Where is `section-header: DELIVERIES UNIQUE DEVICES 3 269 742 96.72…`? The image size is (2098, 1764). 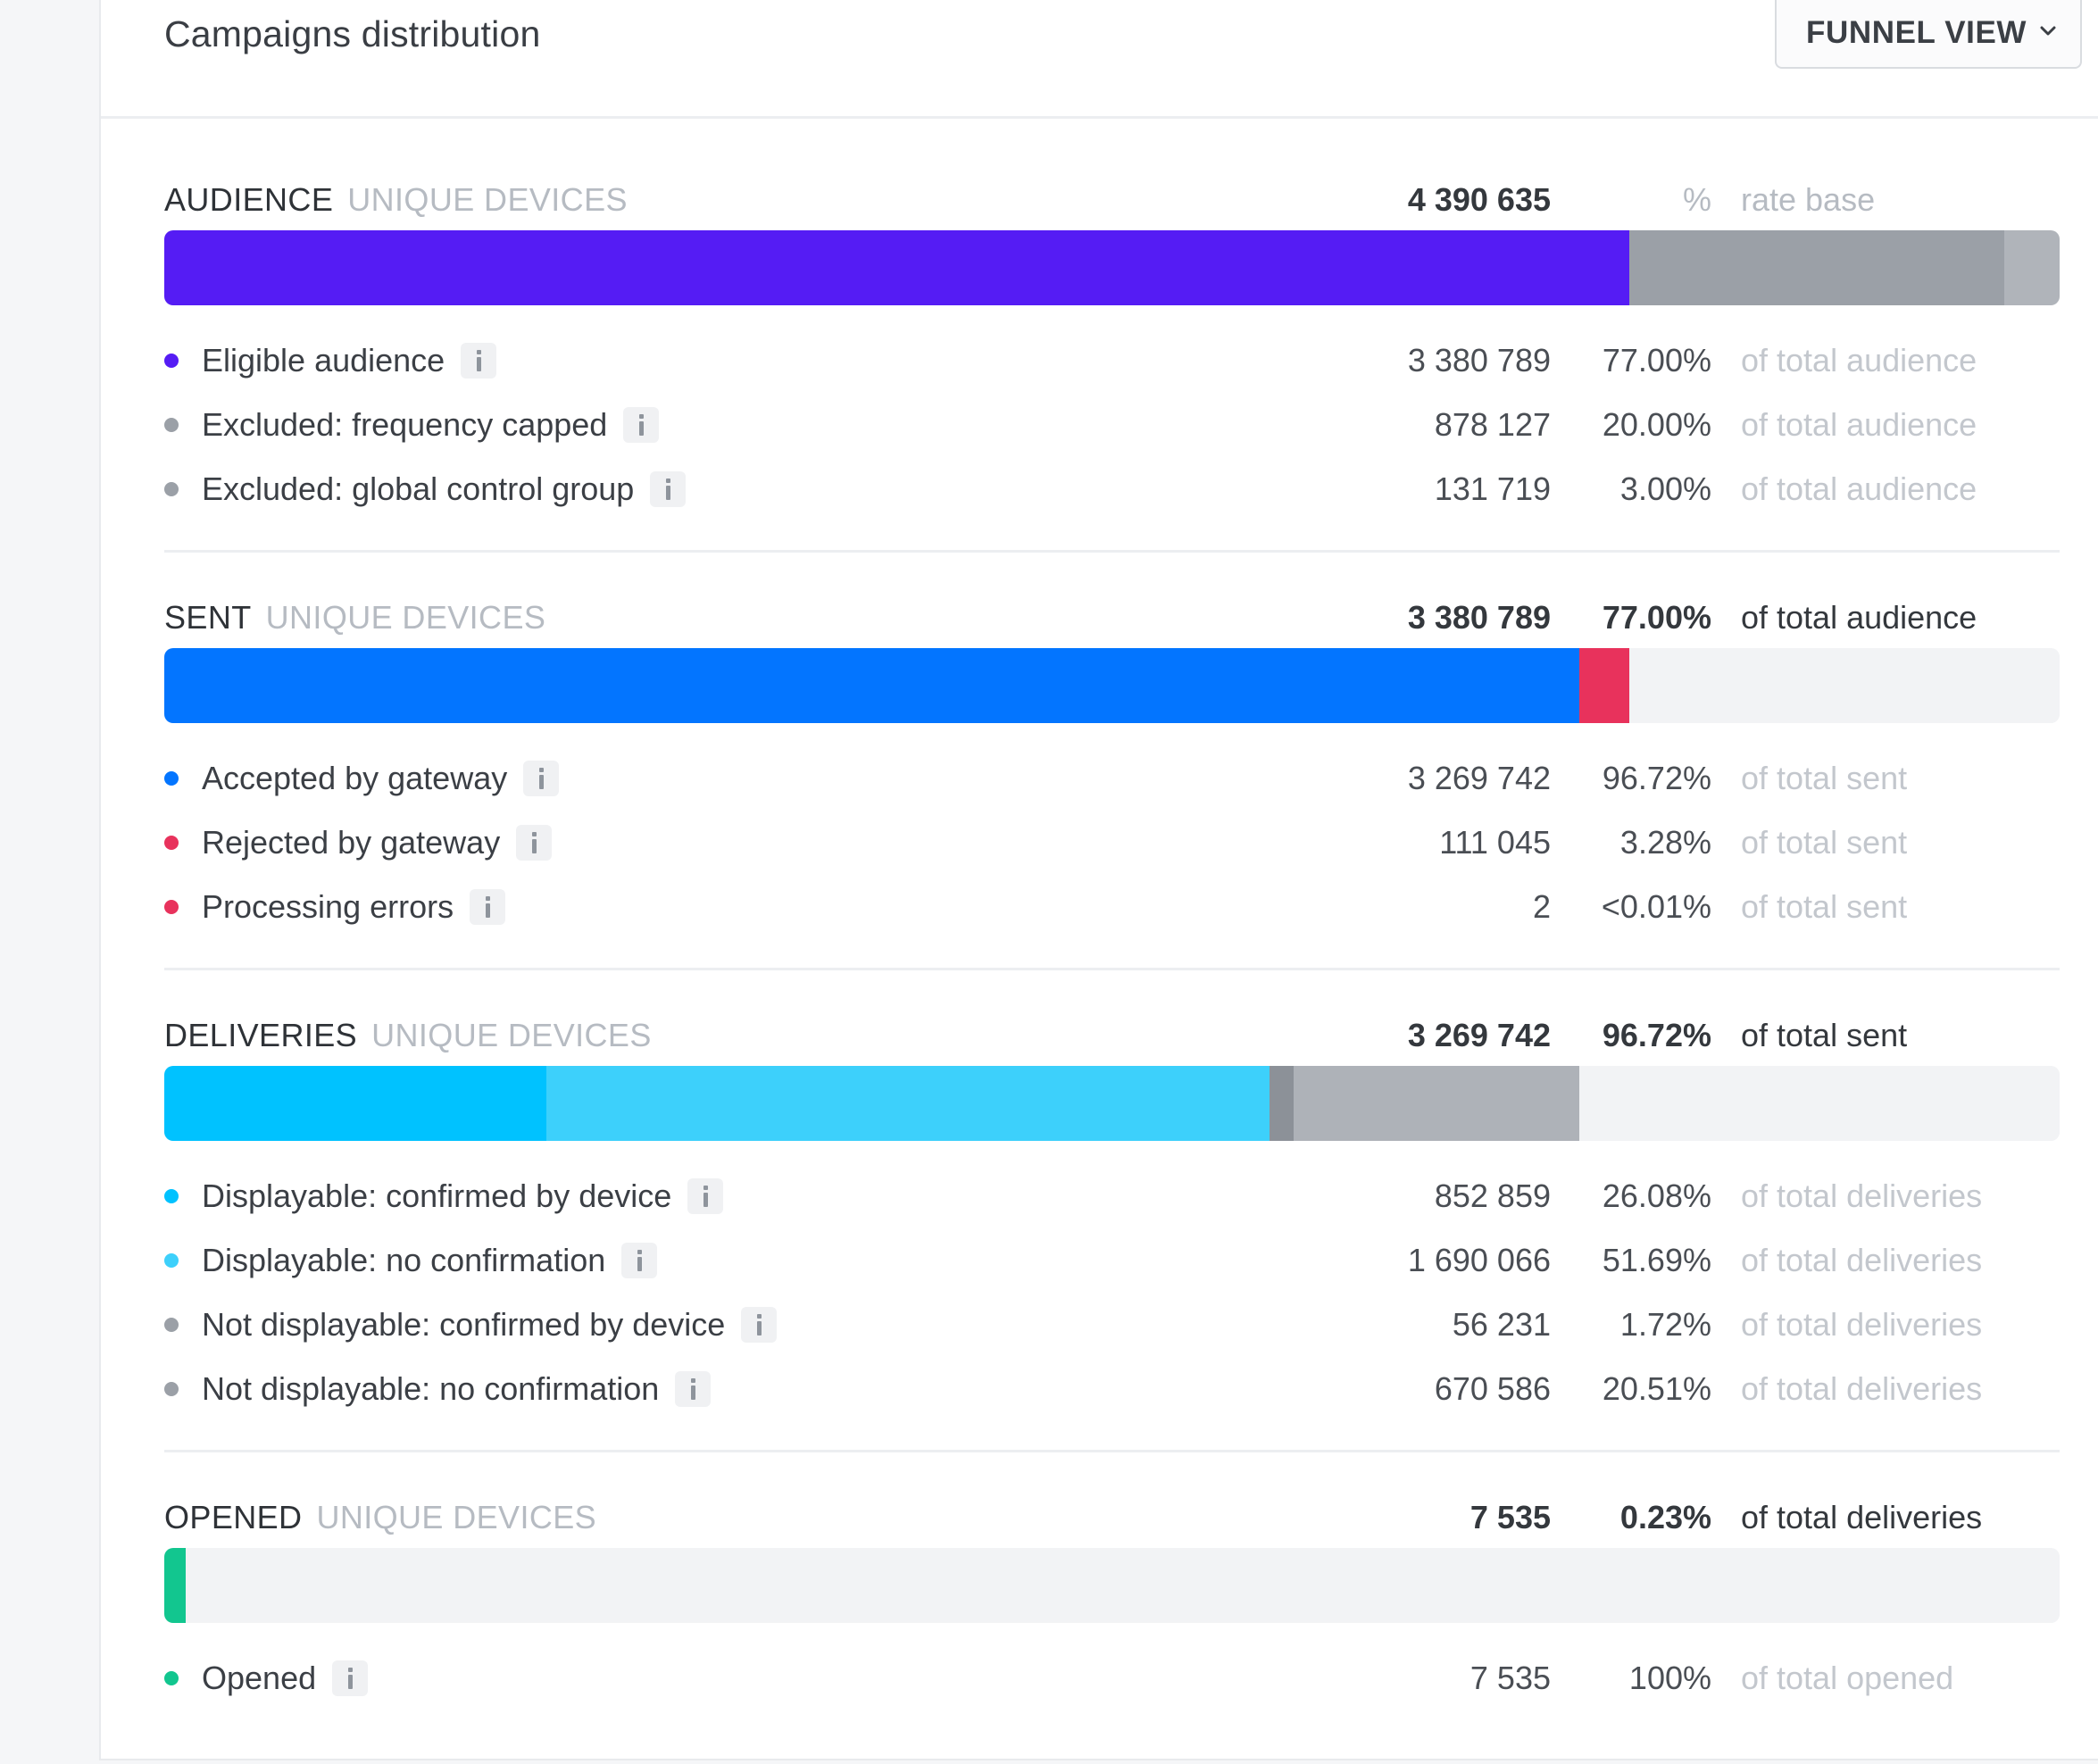
section-header: DELIVERIES UNIQUE DEVICES 3 269 742 96.72… is located at coordinates (1112, 1035).